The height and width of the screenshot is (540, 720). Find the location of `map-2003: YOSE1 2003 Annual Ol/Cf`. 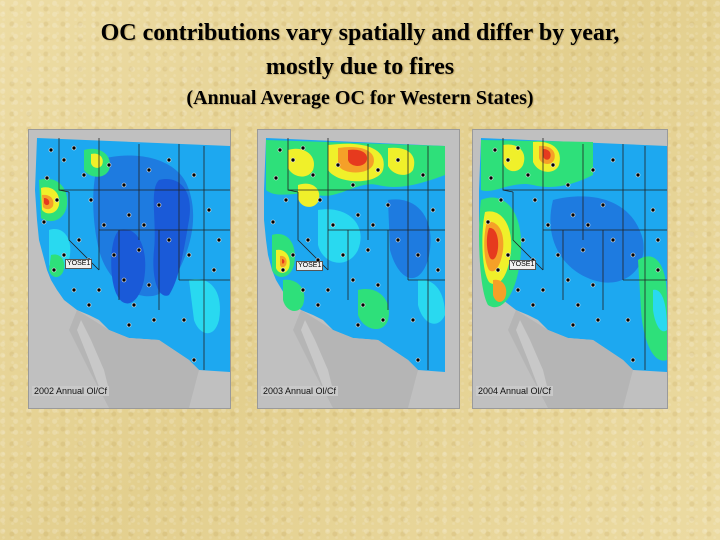

map-2003: YOSE1 2003 Annual Ol/Cf is located at coordinates (358, 269).